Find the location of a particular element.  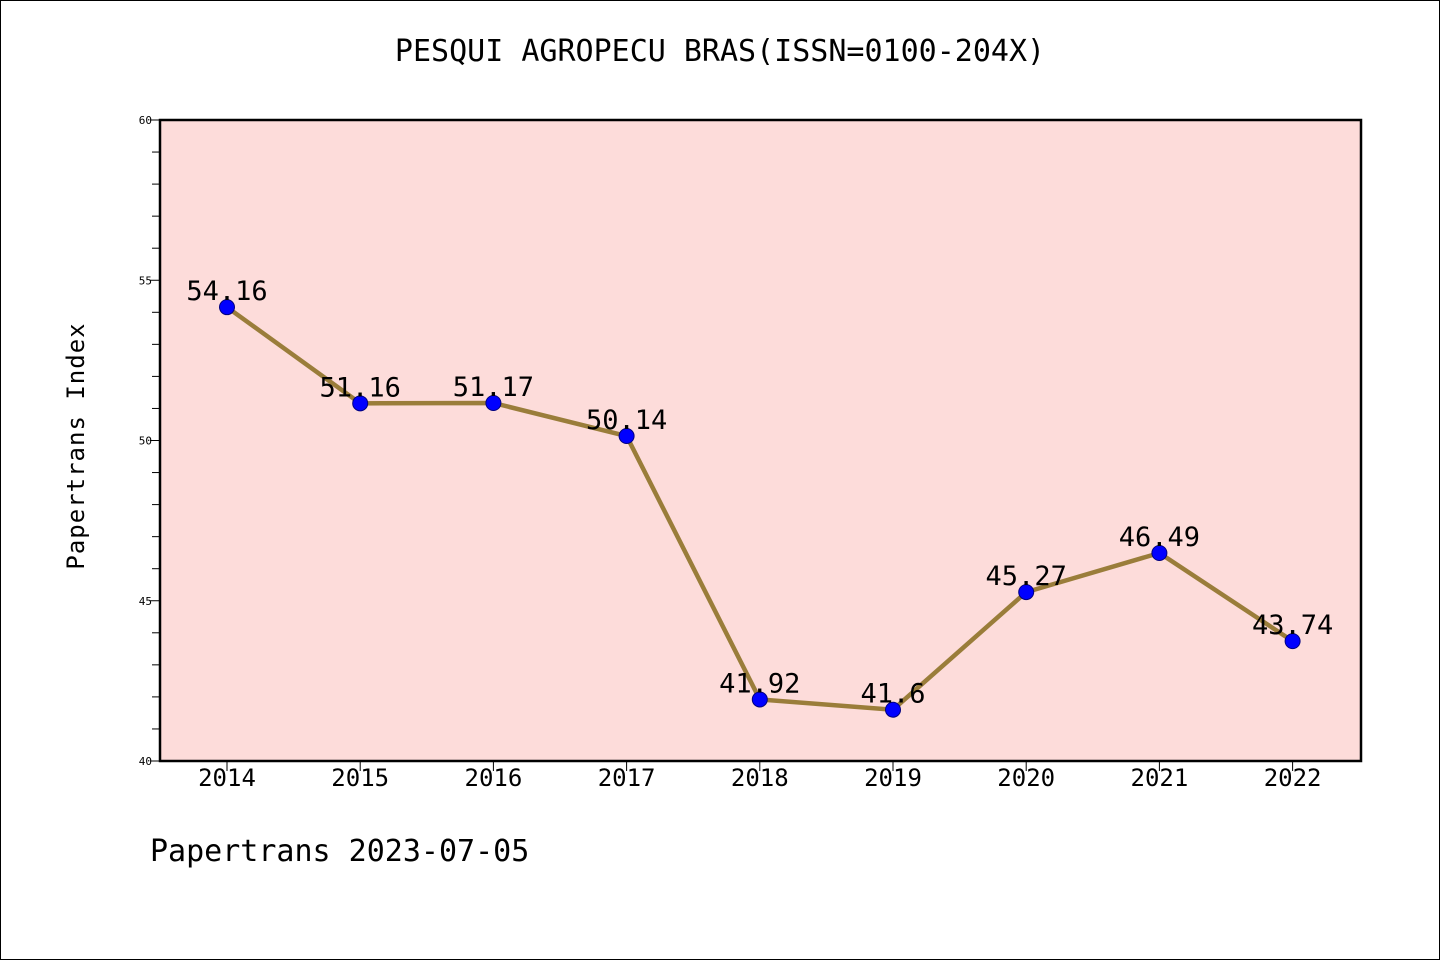

data-label: 51.16 is located at coordinates (360, 387).